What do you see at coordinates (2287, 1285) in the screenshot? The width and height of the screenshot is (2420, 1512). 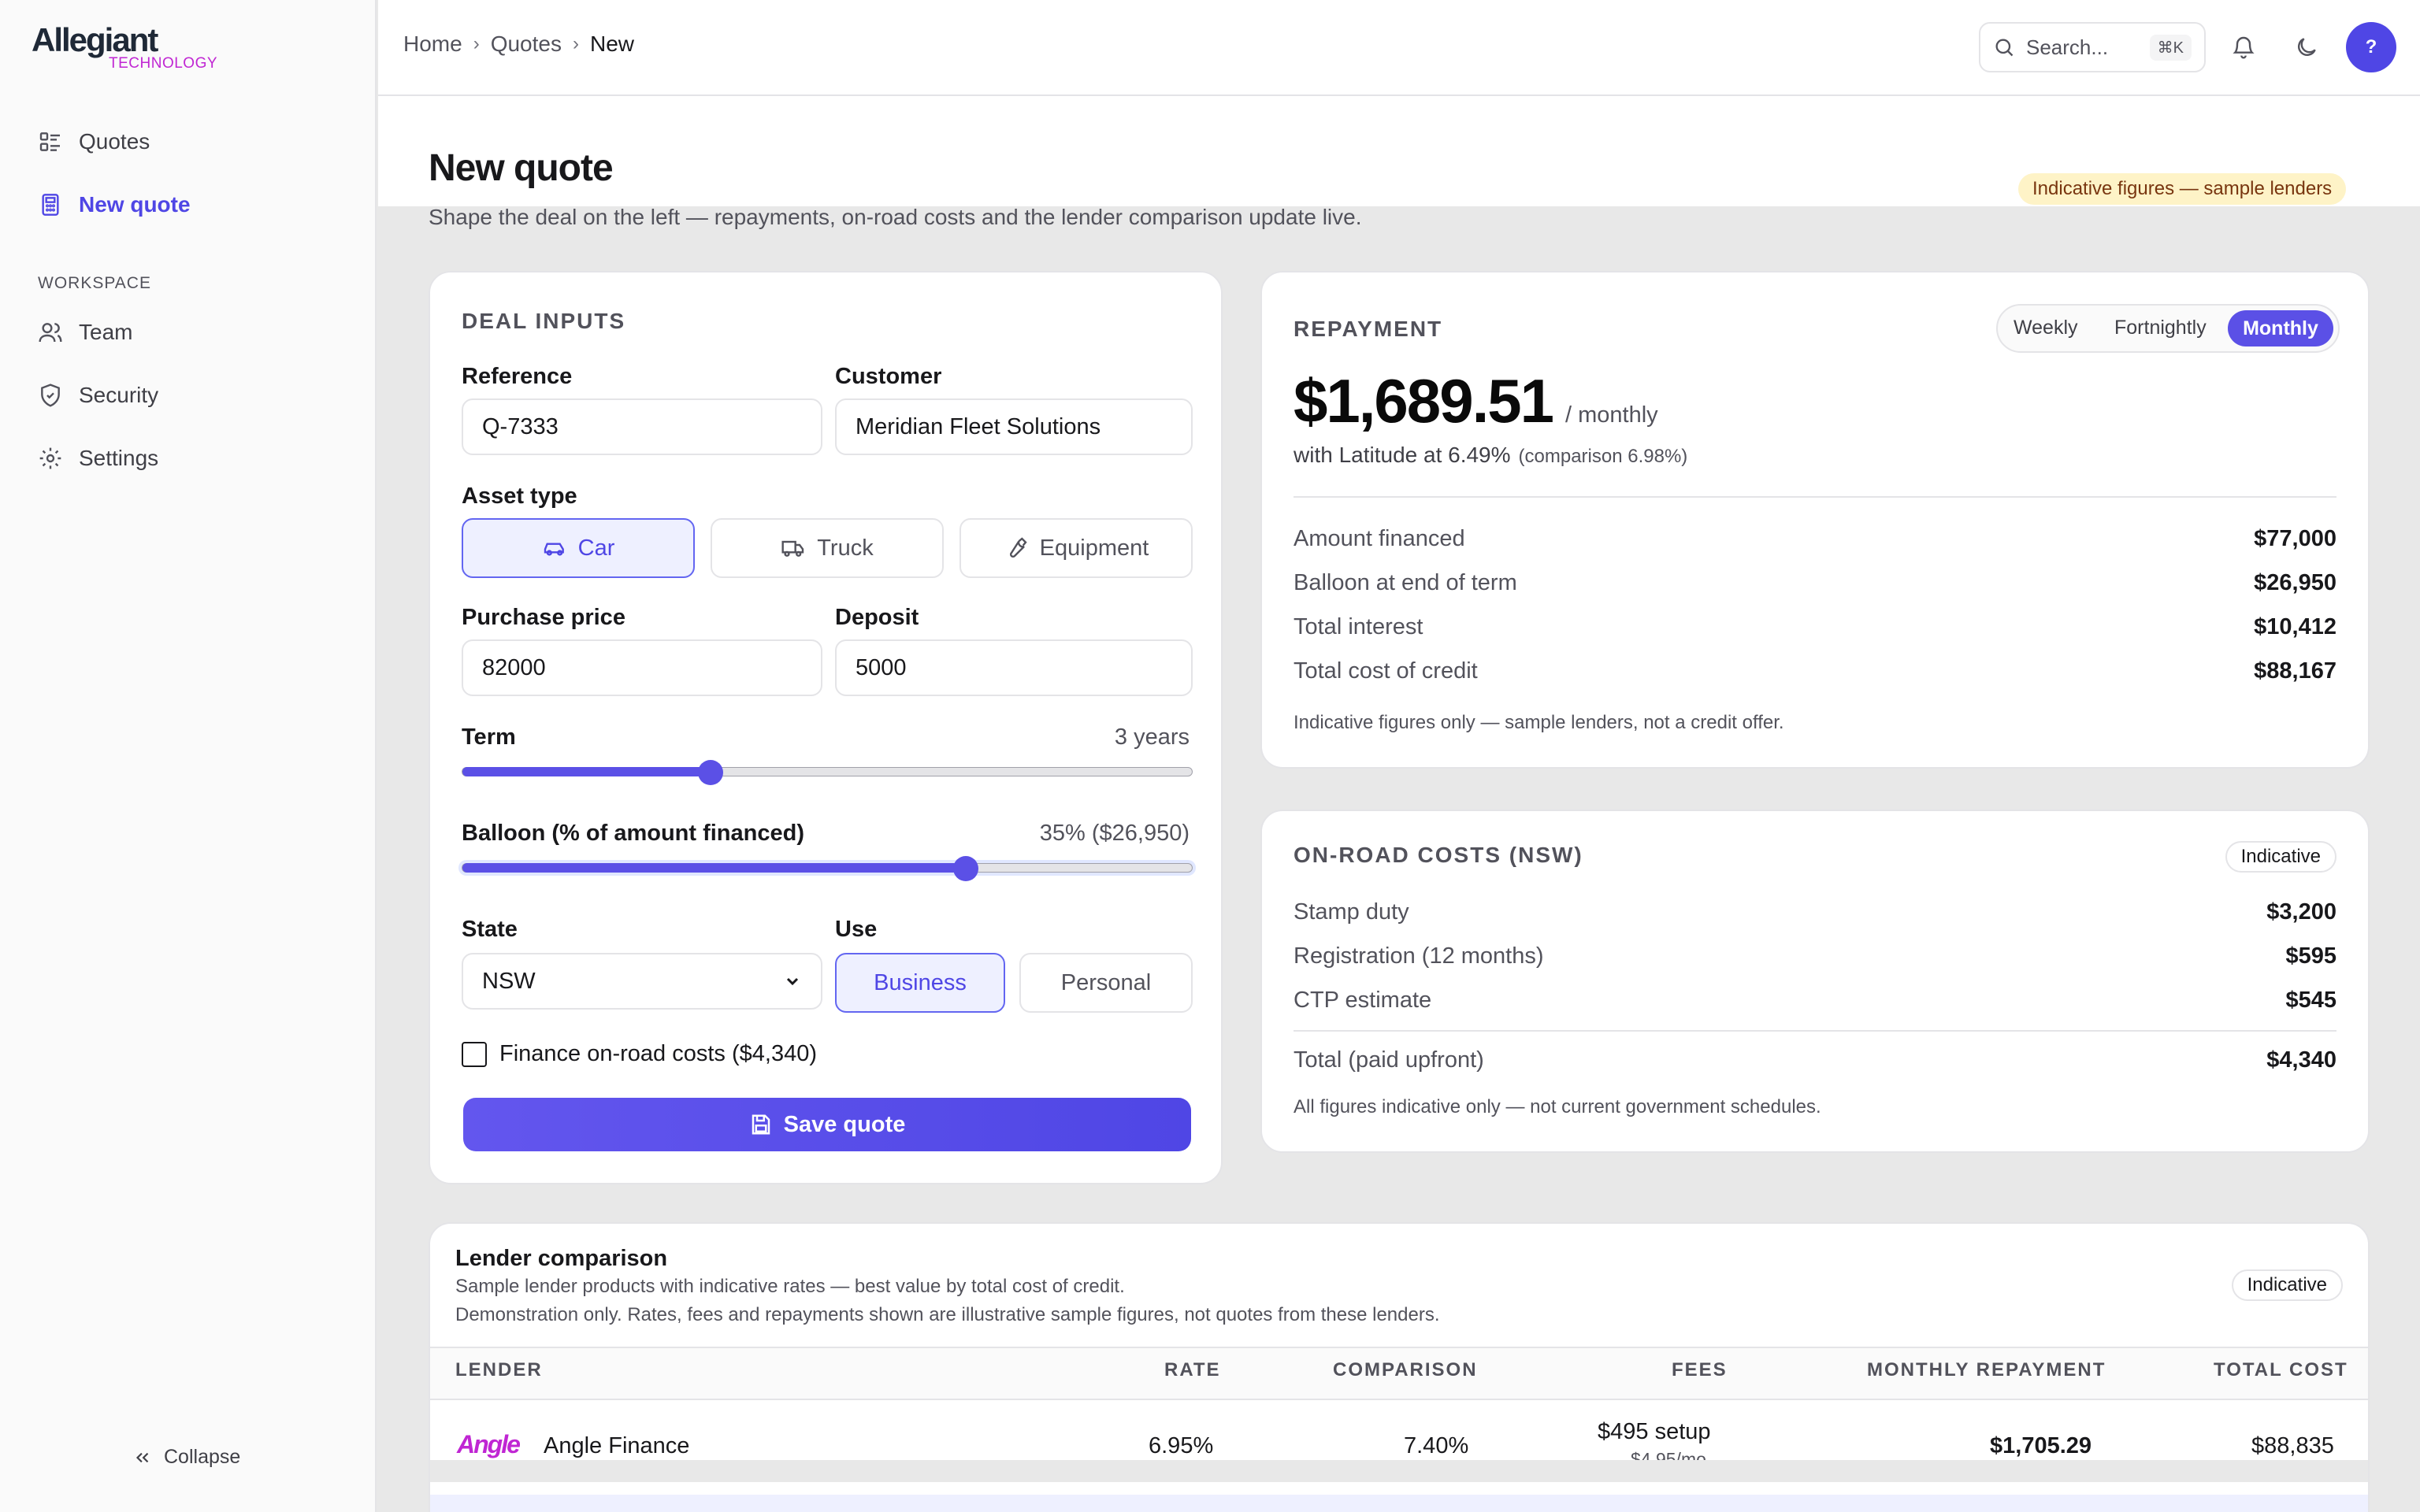 I see `lender-badge: Indicative` at bounding box center [2287, 1285].